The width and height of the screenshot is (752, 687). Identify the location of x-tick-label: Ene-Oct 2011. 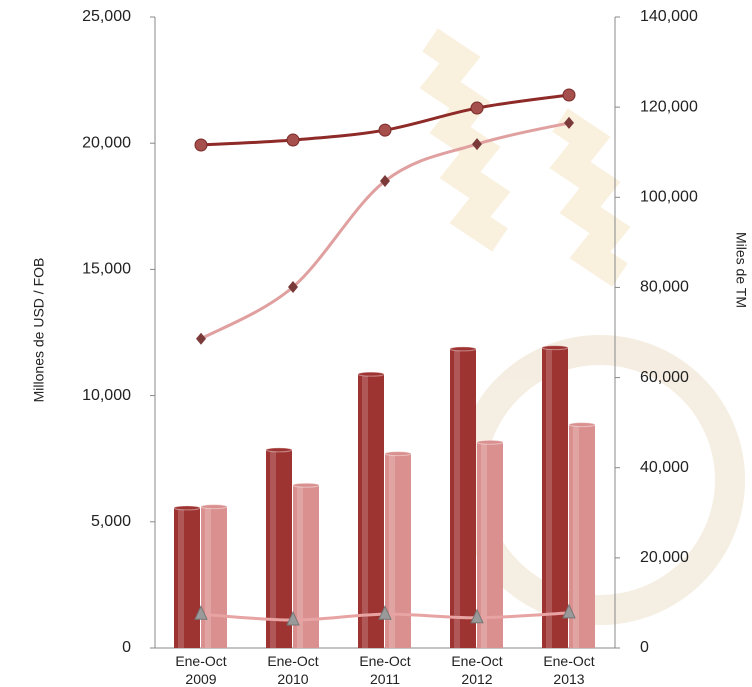
(384, 670).